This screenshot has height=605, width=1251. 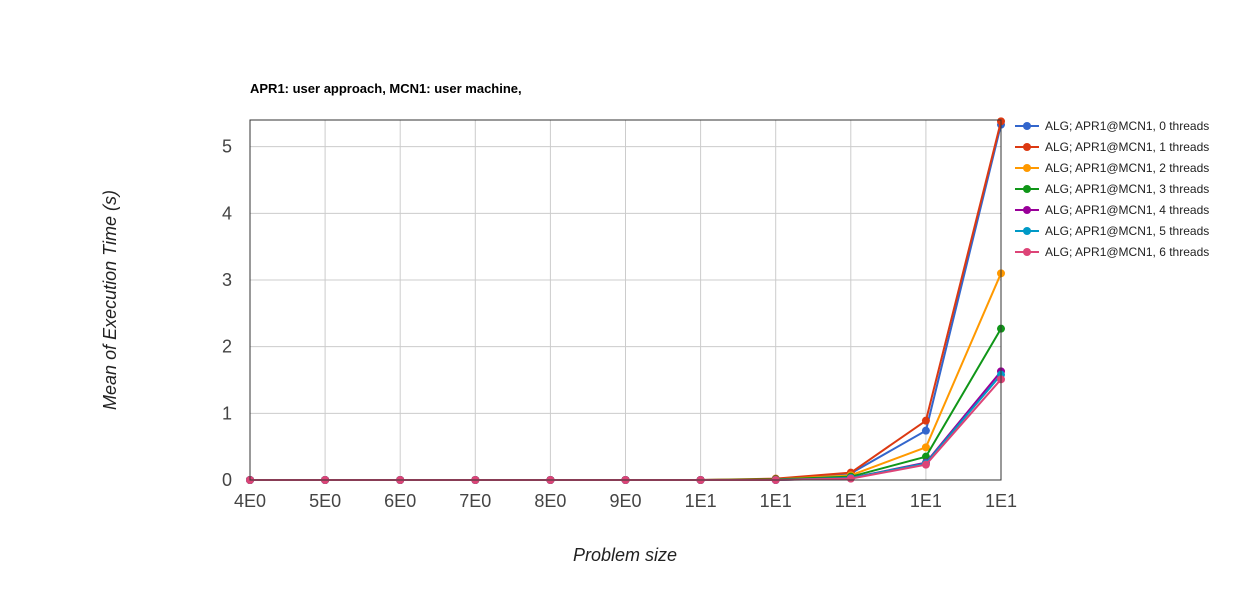 I want to click on y-axis-label: Mean of Execution Time (s), so click(x=110, y=300).